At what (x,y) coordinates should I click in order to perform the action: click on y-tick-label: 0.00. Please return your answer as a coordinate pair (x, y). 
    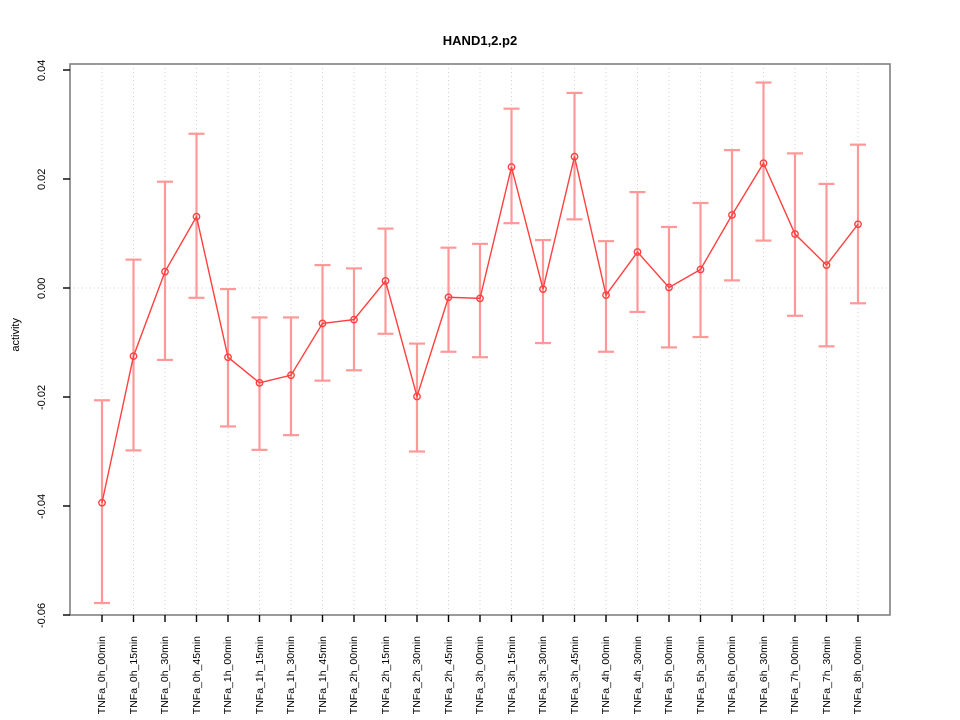
    Looking at the image, I should click on (42, 288).